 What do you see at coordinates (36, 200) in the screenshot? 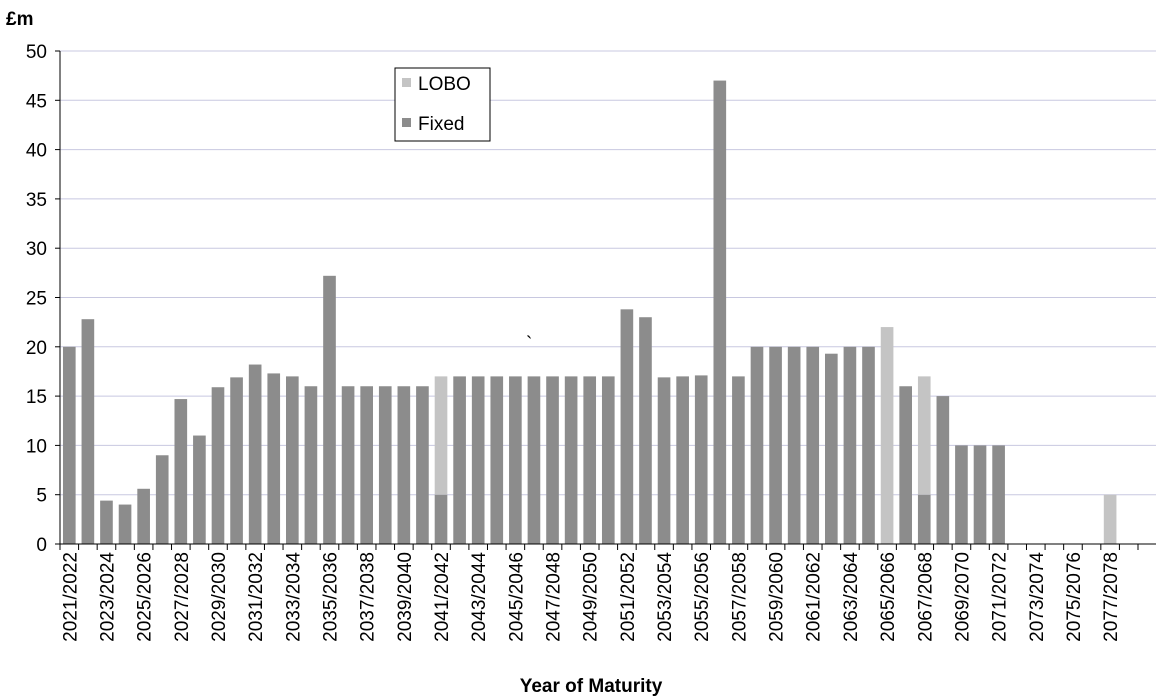
I see `y-tick-label-35: 35` at bounding box center [36, 200].